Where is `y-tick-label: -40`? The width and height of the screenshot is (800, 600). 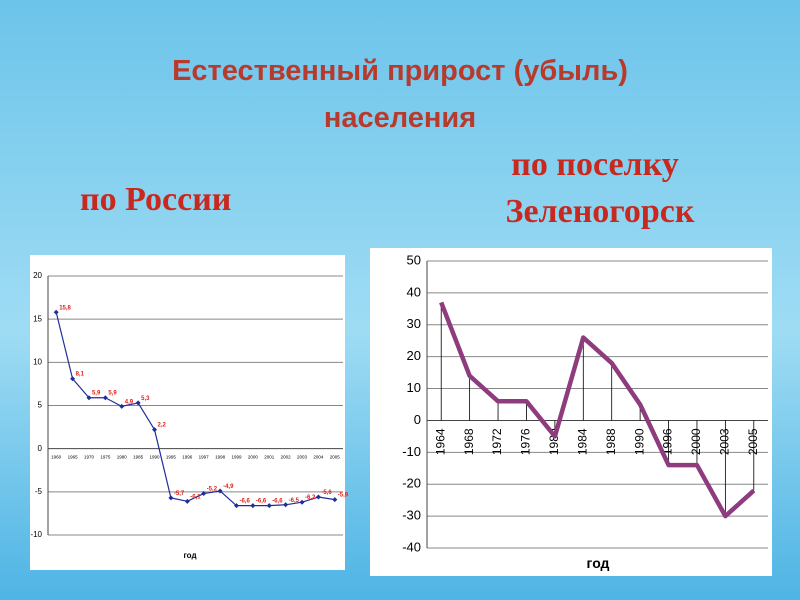
y-tick-label: -40 is located at coordinates (411, 546).